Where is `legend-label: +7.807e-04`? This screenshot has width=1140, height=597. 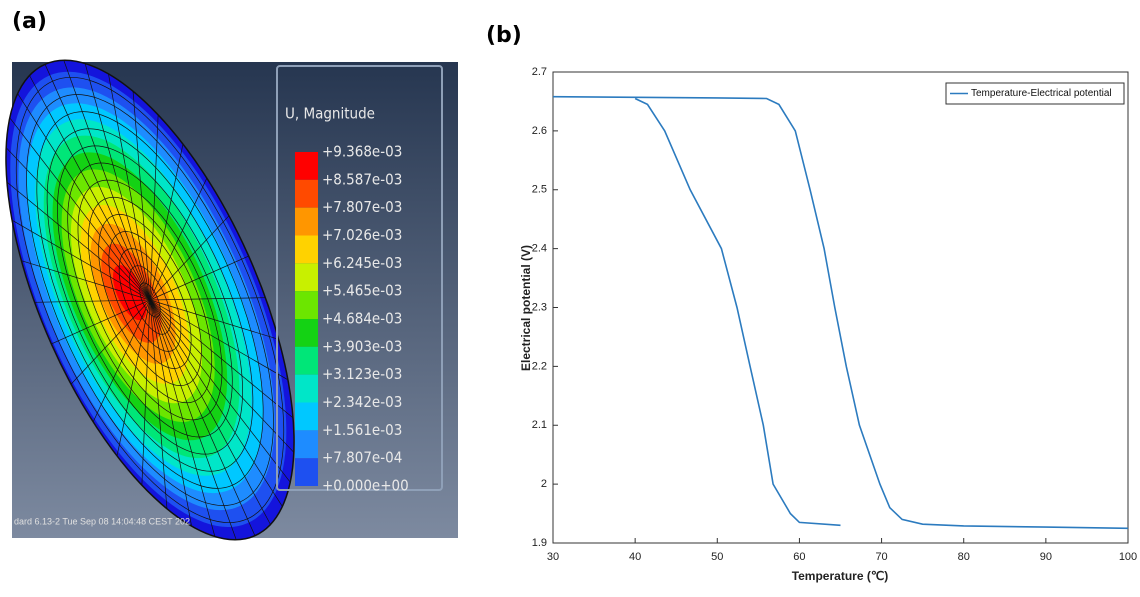
legend-label: +7.807e-04 is located at coordinates (362, 458).